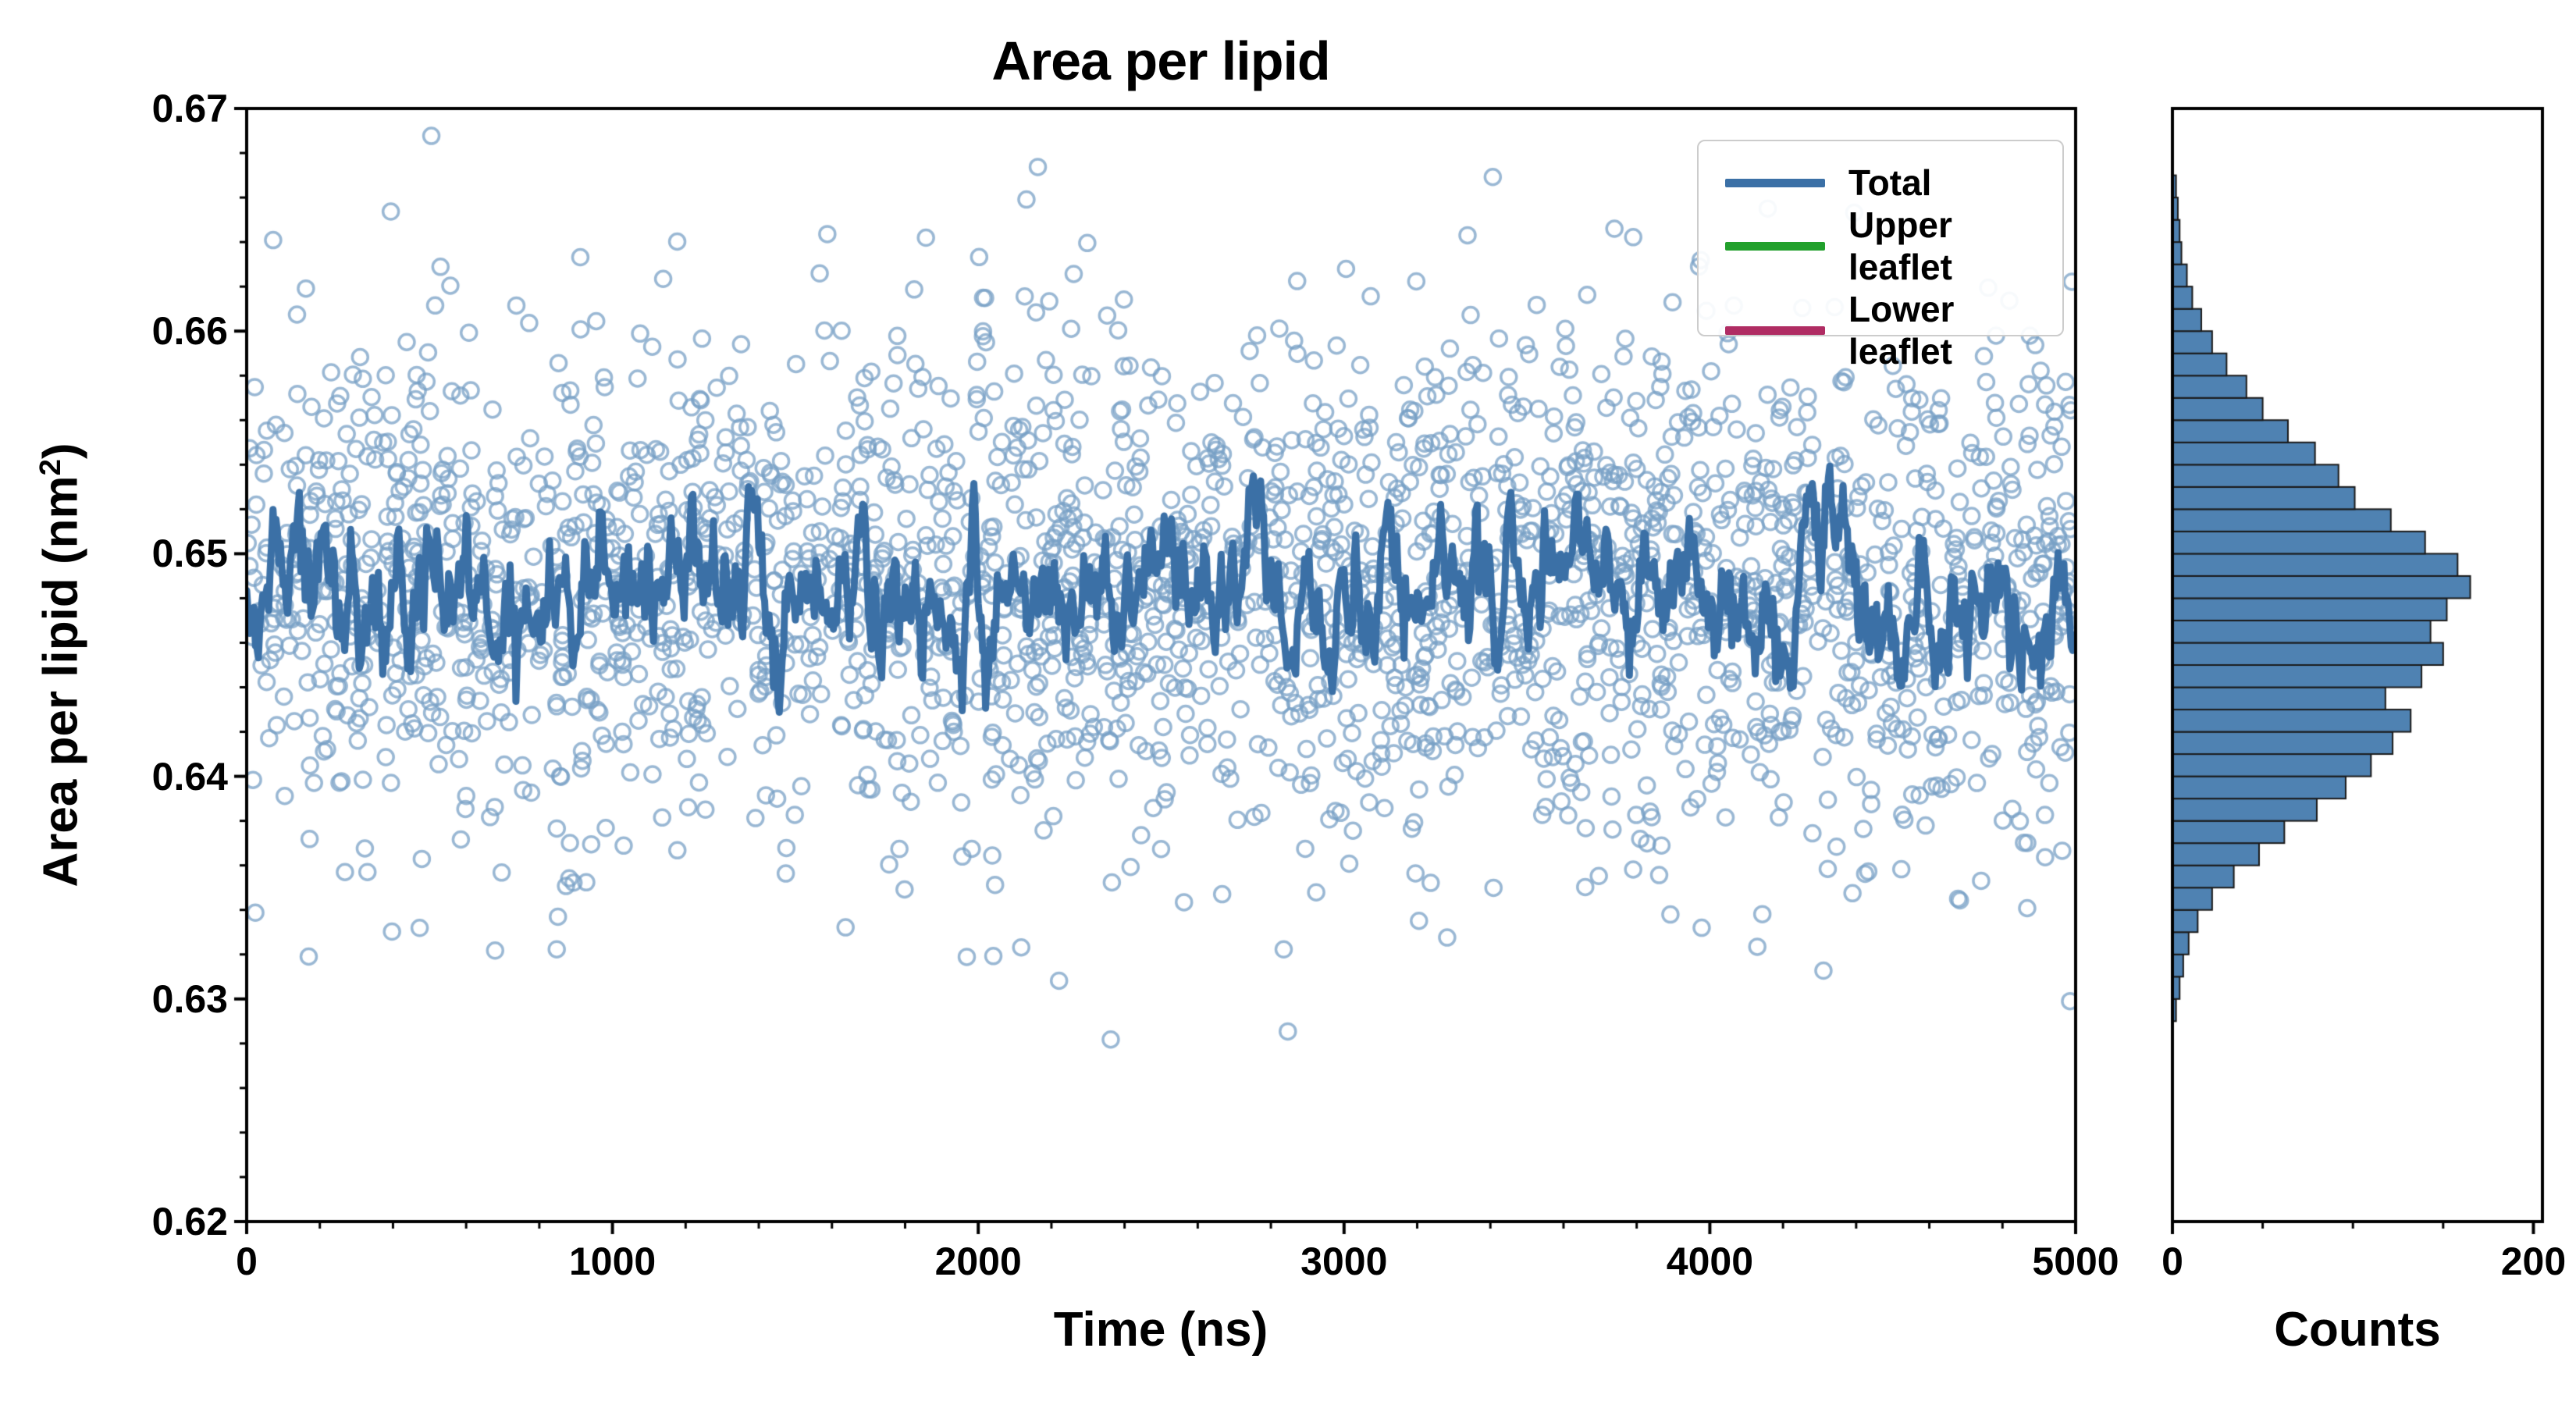 The height and width of the screenshot is (1405, 2576). What do you see at coordinates (1890, 182) in the screenshot?
I see `legend-label-total: Total` at bounding box center [1890, 182].